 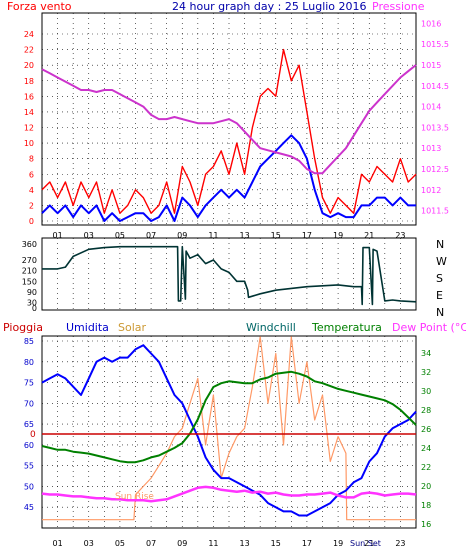 What do you see at coordinates (29, 271) in the screenshot?
I see `direction-tick-label: 210` at bounding box center [29, 271].